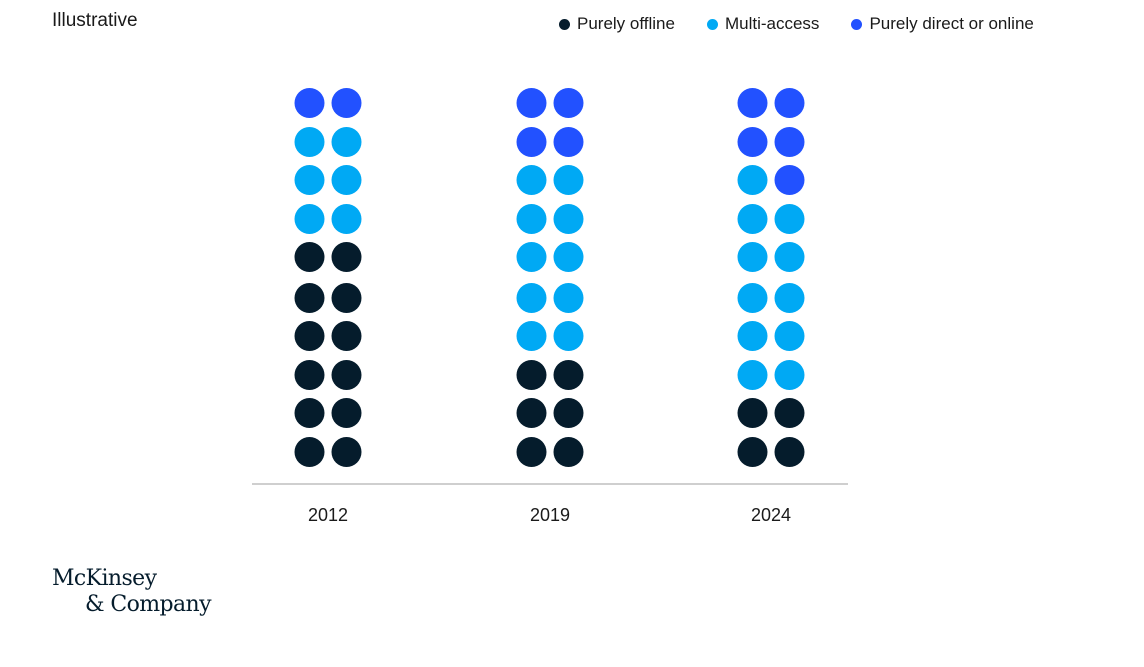  I want to click on x-tick-label-2012: 2012, so click(328, 515).